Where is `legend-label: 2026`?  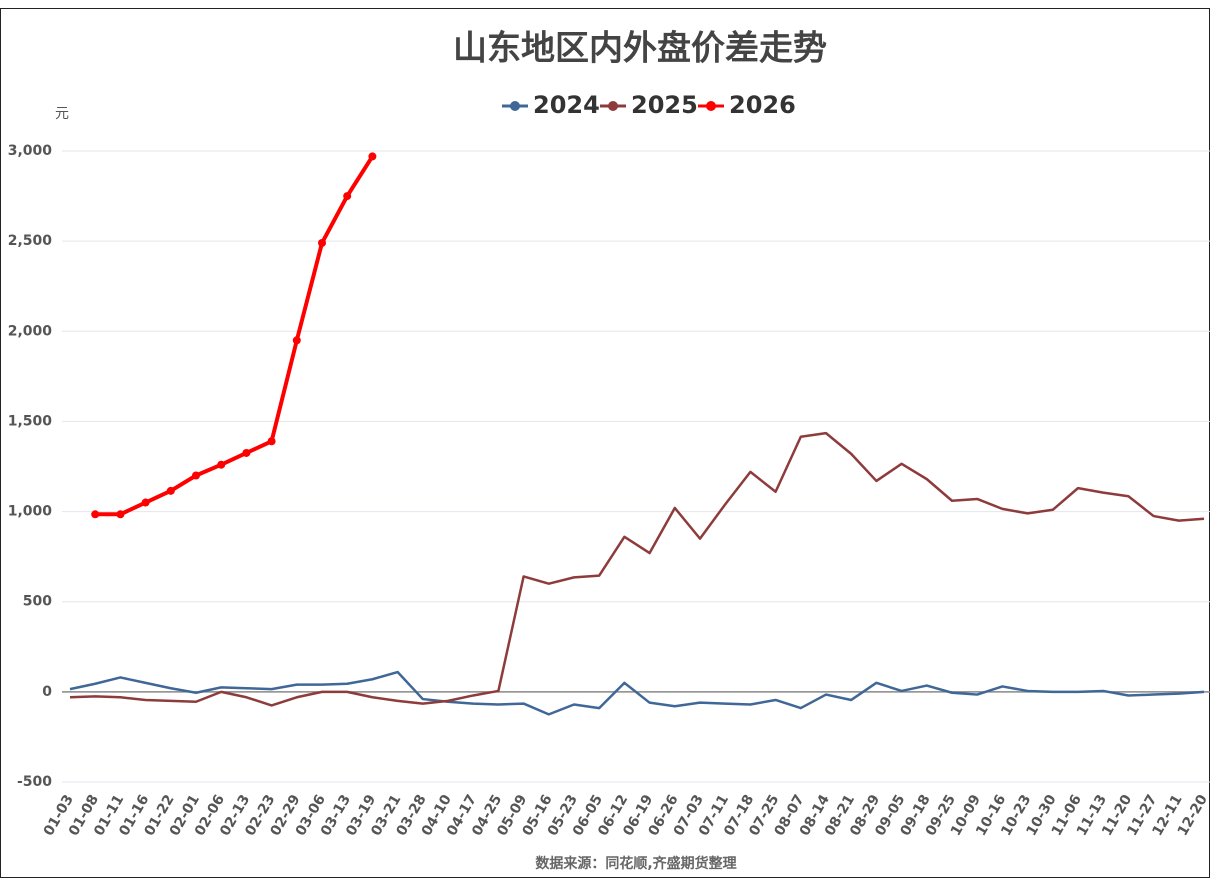
legend-label: 2026 is located at coordinates (762, 105).